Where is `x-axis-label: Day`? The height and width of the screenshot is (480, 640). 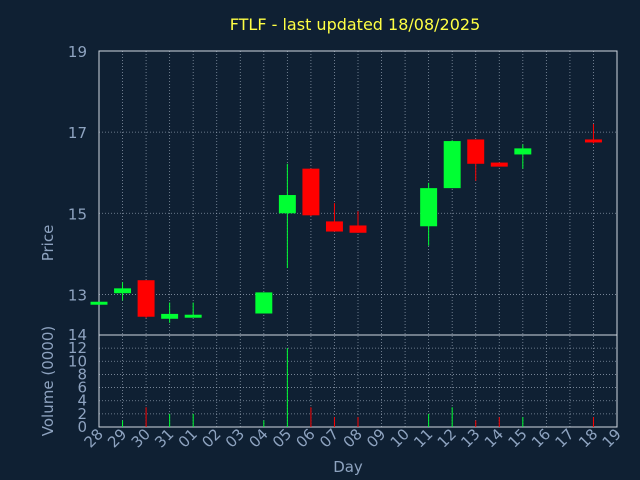
x-axis-label: Day is located at coordinates (348, 467).